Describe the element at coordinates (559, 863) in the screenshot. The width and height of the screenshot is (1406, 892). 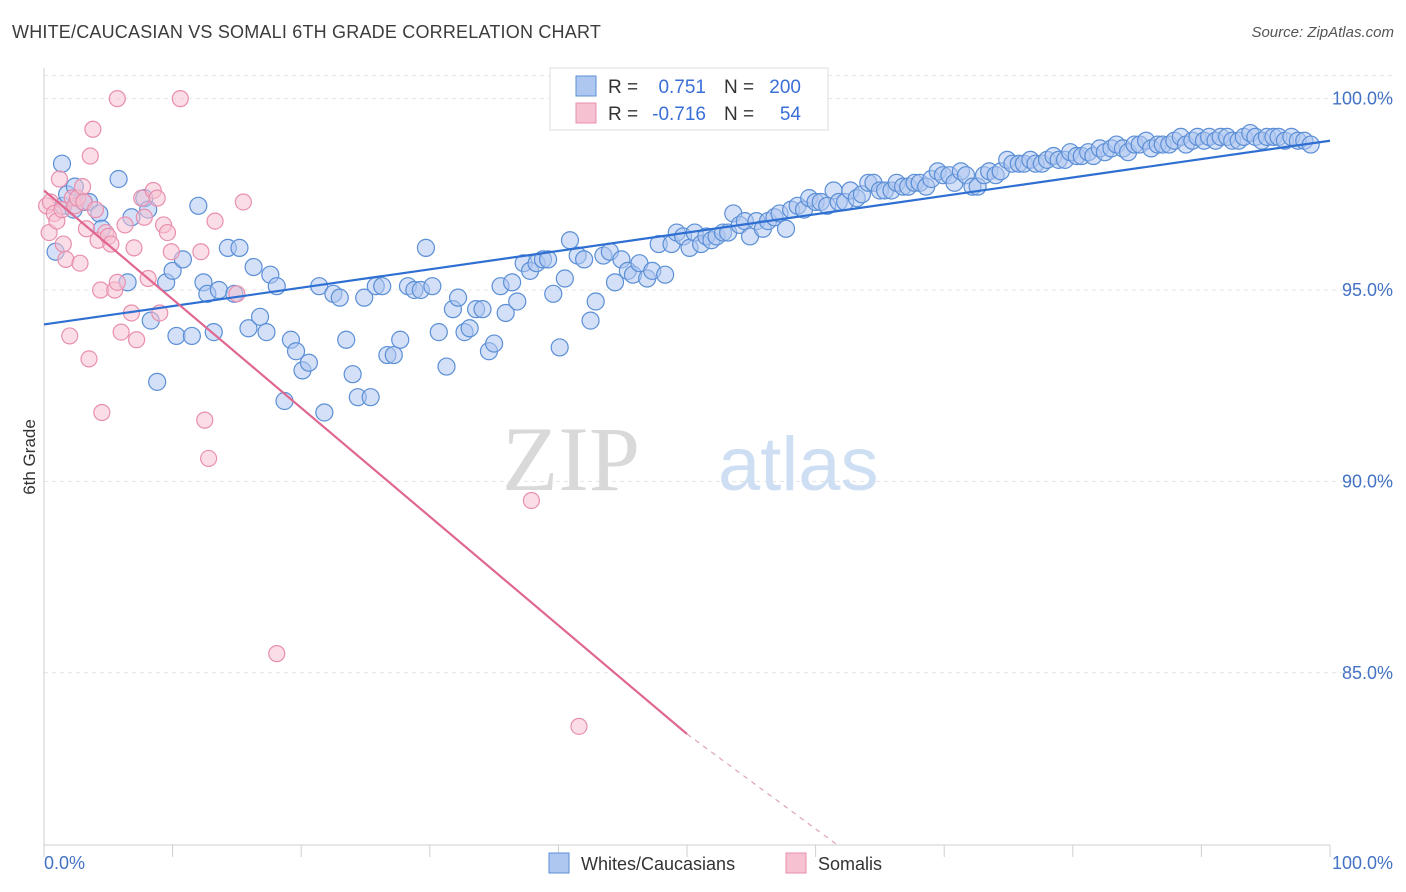
I see `series-legend-swatch-whites` at that location.